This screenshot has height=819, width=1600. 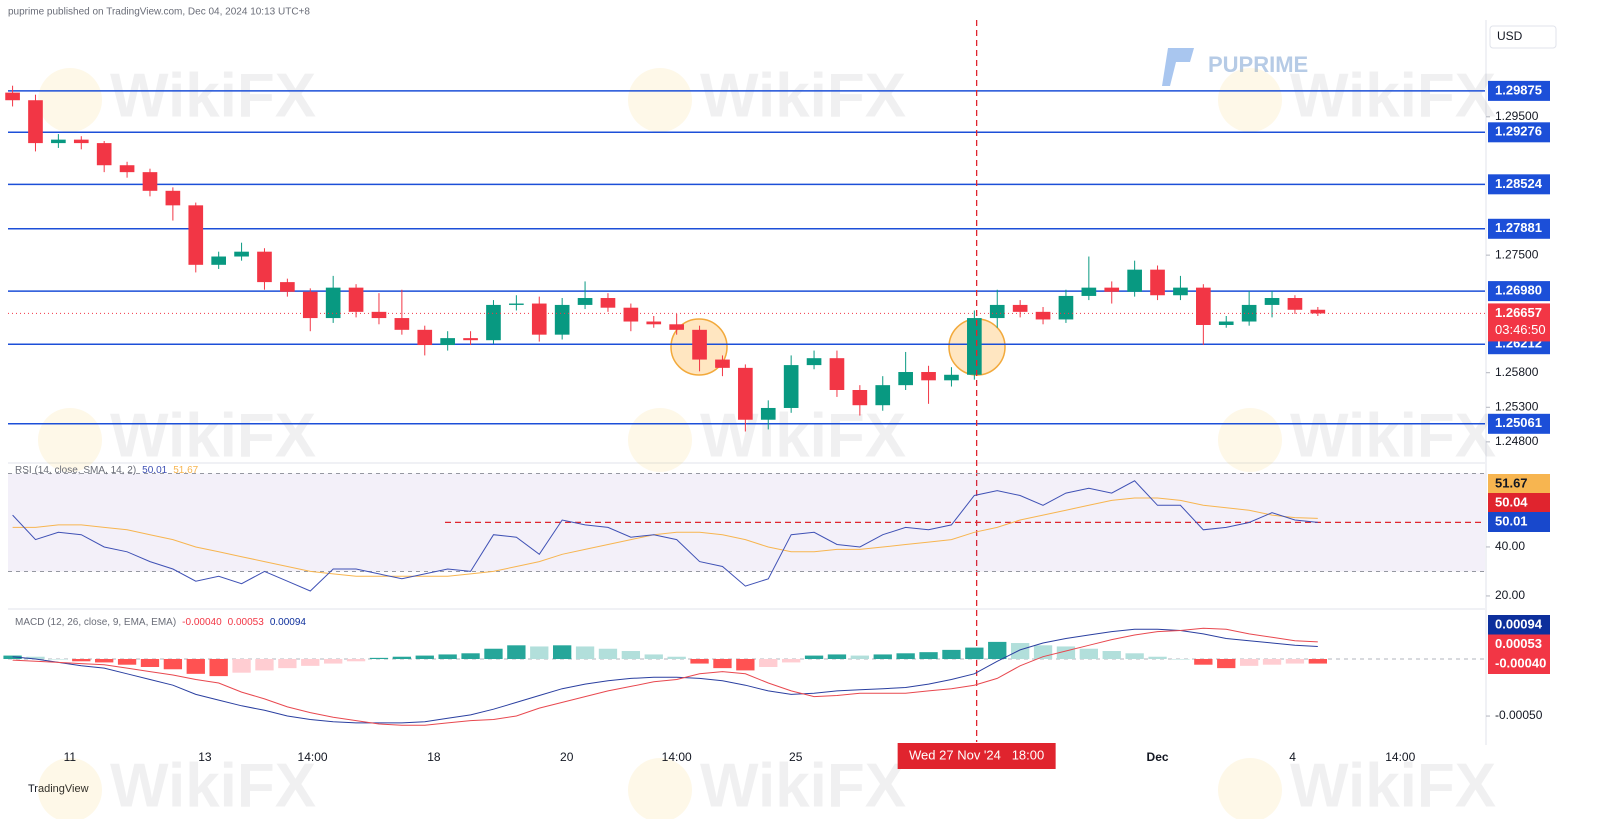 What do you see at coordinates (1292, 757) in the screenshot?
I see `x-tick-label: 4` at bounding box center [1292, 757].